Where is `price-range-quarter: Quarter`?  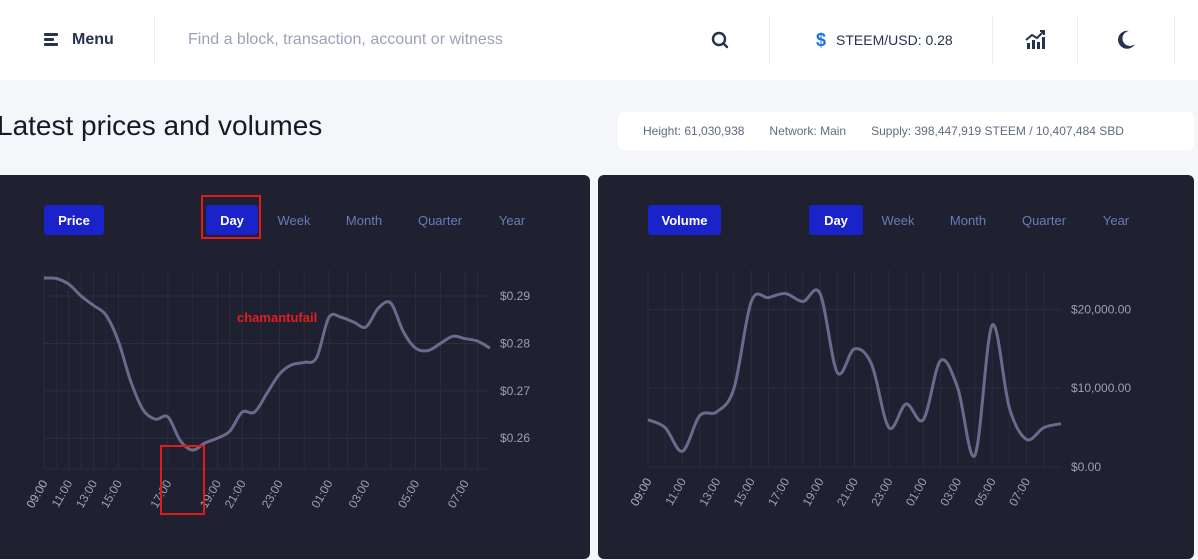
price-range-quarter: Quarter is located at coordinates (440, 220).